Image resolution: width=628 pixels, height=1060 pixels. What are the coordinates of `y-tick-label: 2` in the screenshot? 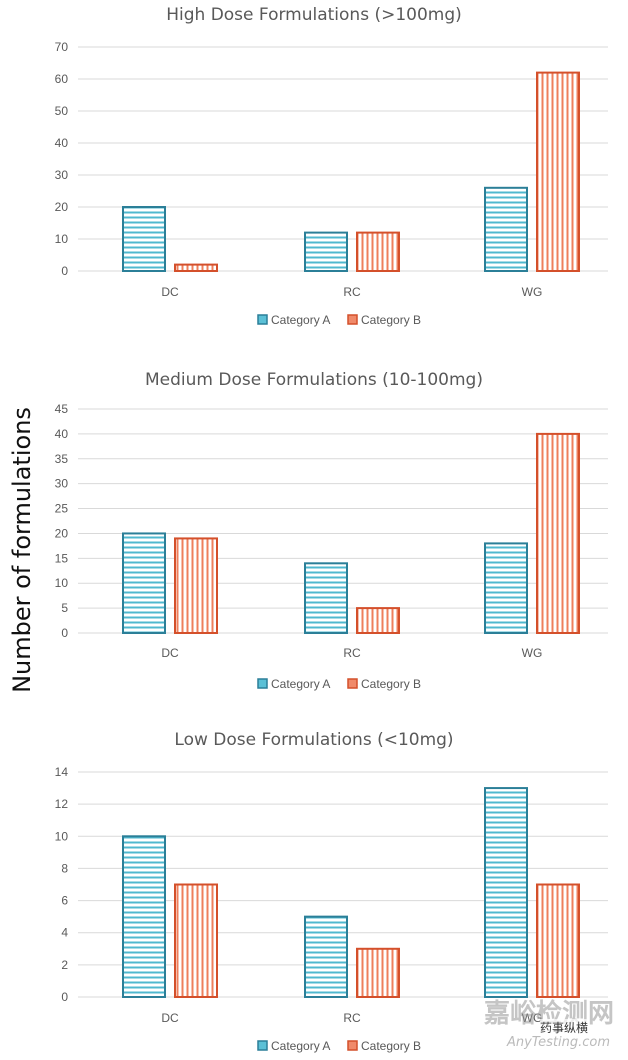 It's located at (64, 965).